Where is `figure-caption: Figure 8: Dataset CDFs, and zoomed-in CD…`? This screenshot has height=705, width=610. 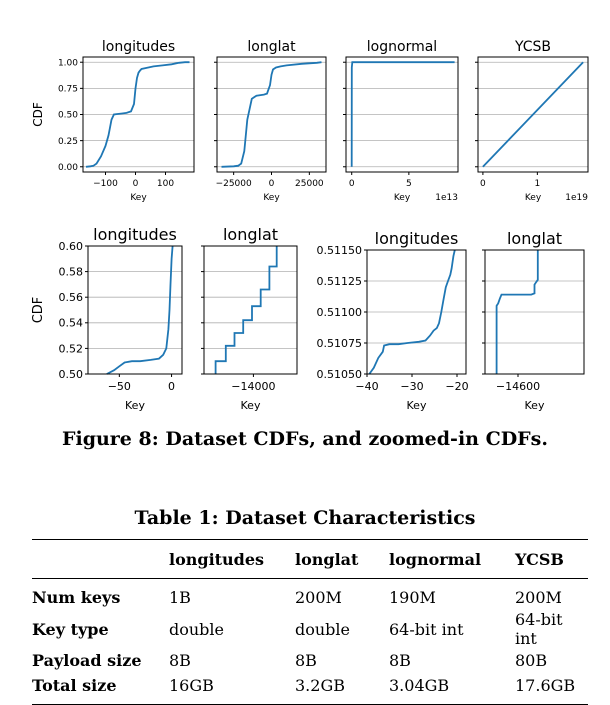
figure-caption: Figure 8: Dataset CDFs, and zoomed-in CD… is located at coordinates (304, 439).